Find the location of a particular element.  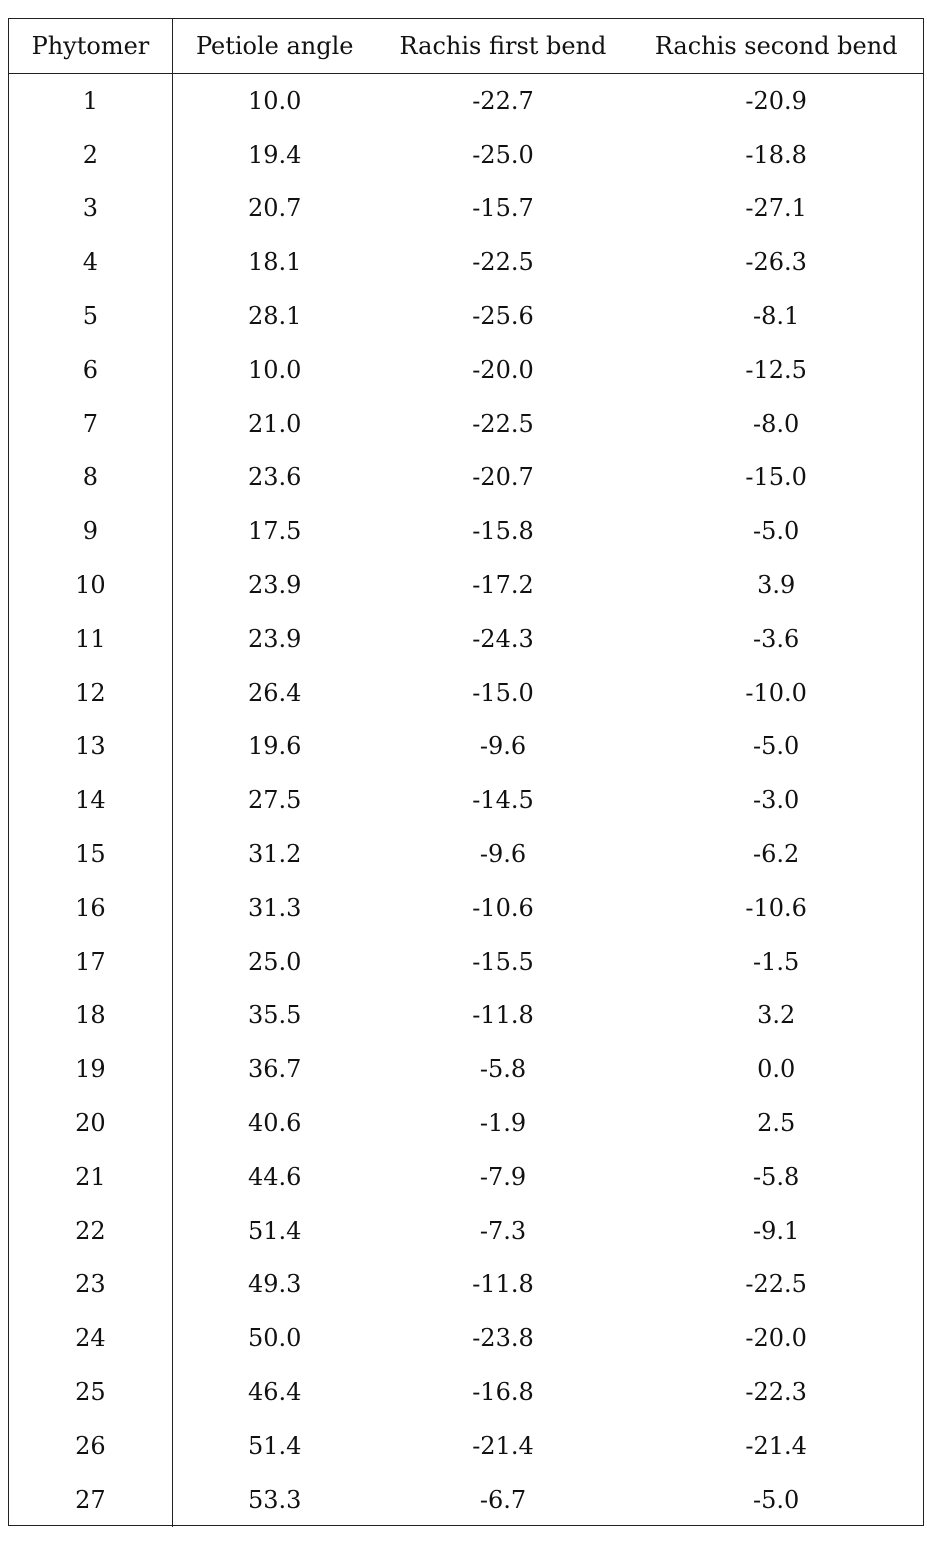

cell-phytomer: 15 is located at coordinates (91, 854).